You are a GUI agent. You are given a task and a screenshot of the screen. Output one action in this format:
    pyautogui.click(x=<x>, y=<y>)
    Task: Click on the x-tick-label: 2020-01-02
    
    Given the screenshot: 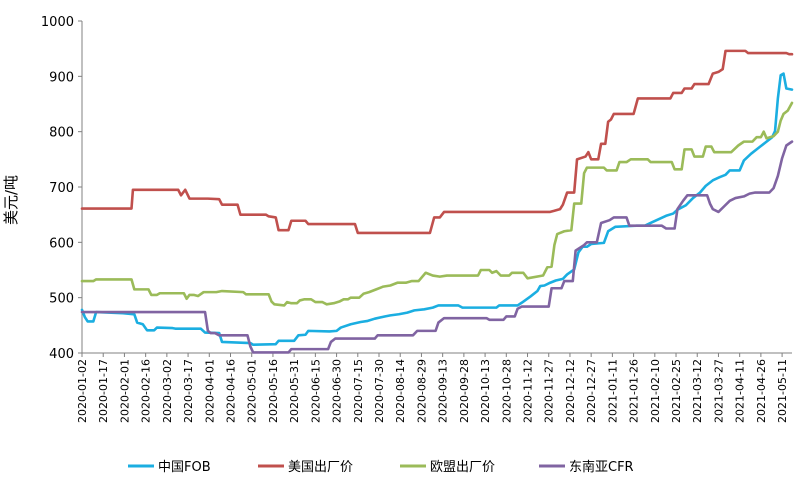 What is the action you would take?
    pyautogui.click(x=82, y=391)
    